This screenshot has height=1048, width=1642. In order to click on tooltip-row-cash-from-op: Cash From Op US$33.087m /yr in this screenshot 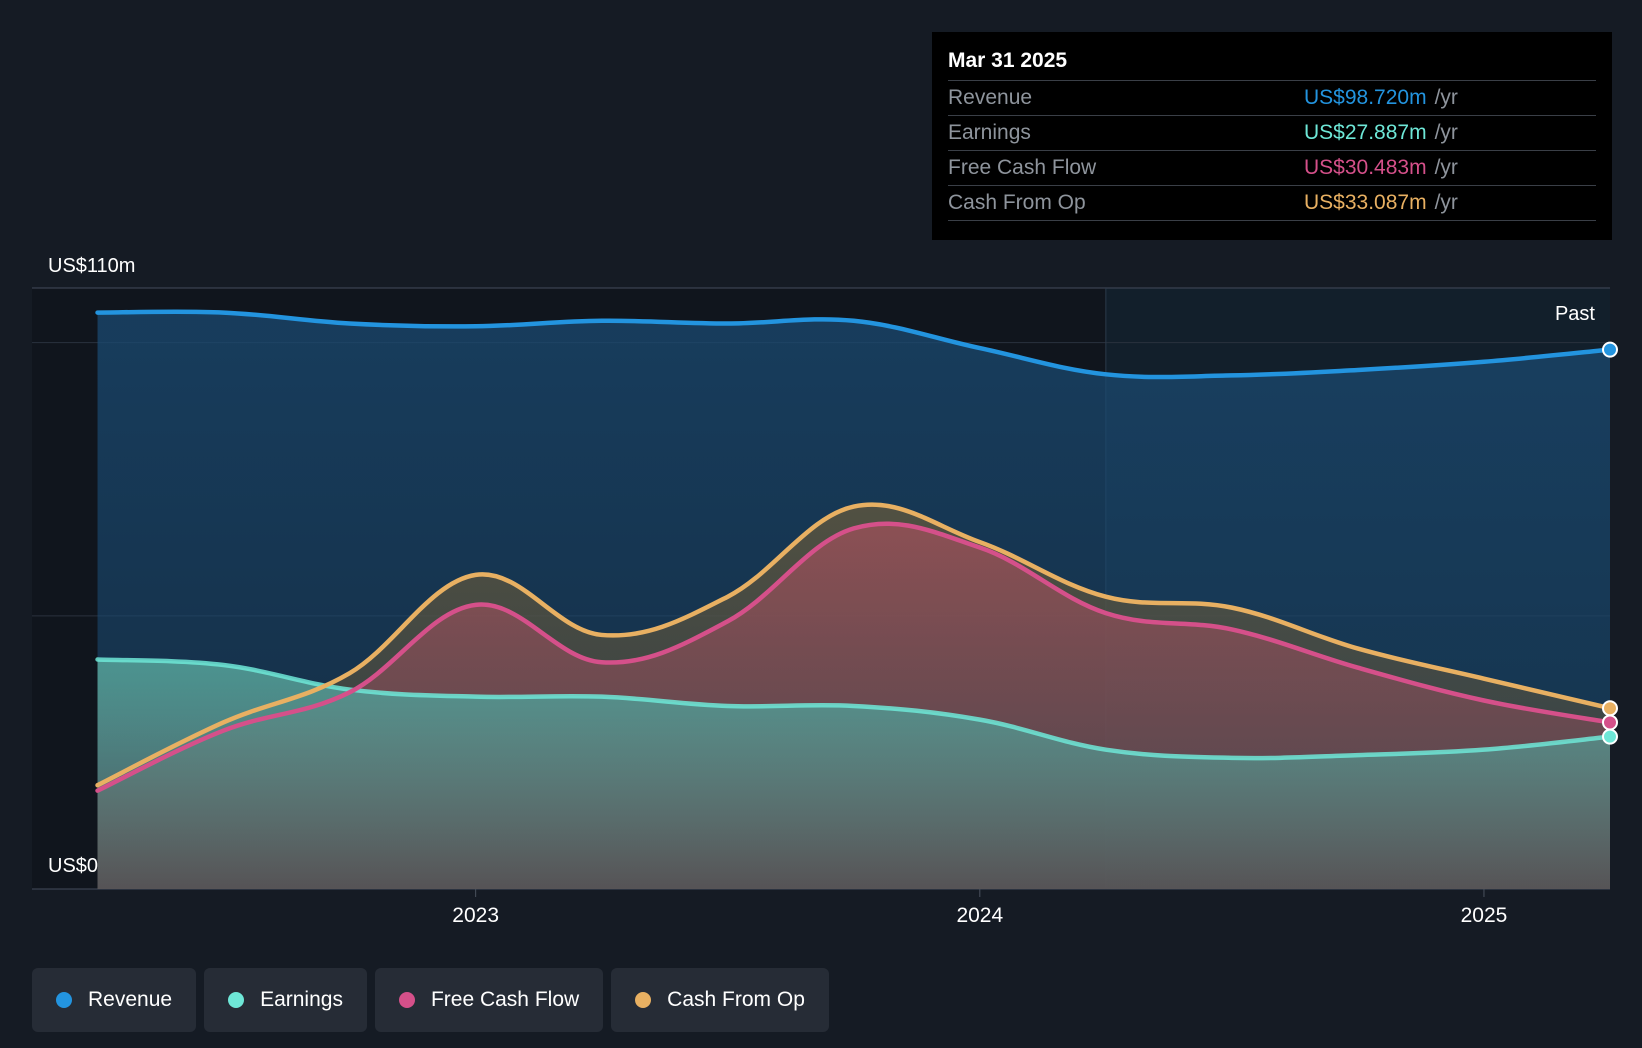, I will do `click(1272, 203)`.